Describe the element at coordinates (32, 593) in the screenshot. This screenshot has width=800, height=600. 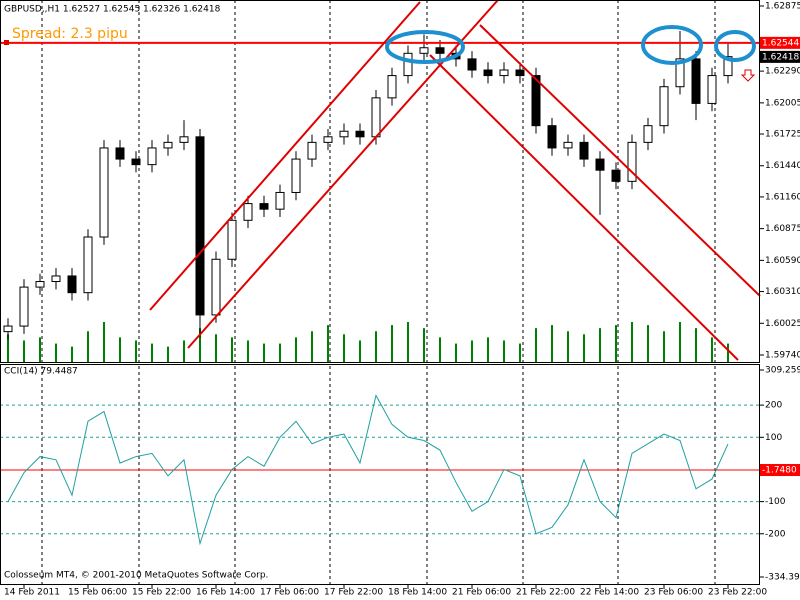
I see `x-tick-label: 14 Feb 2011` at that location.